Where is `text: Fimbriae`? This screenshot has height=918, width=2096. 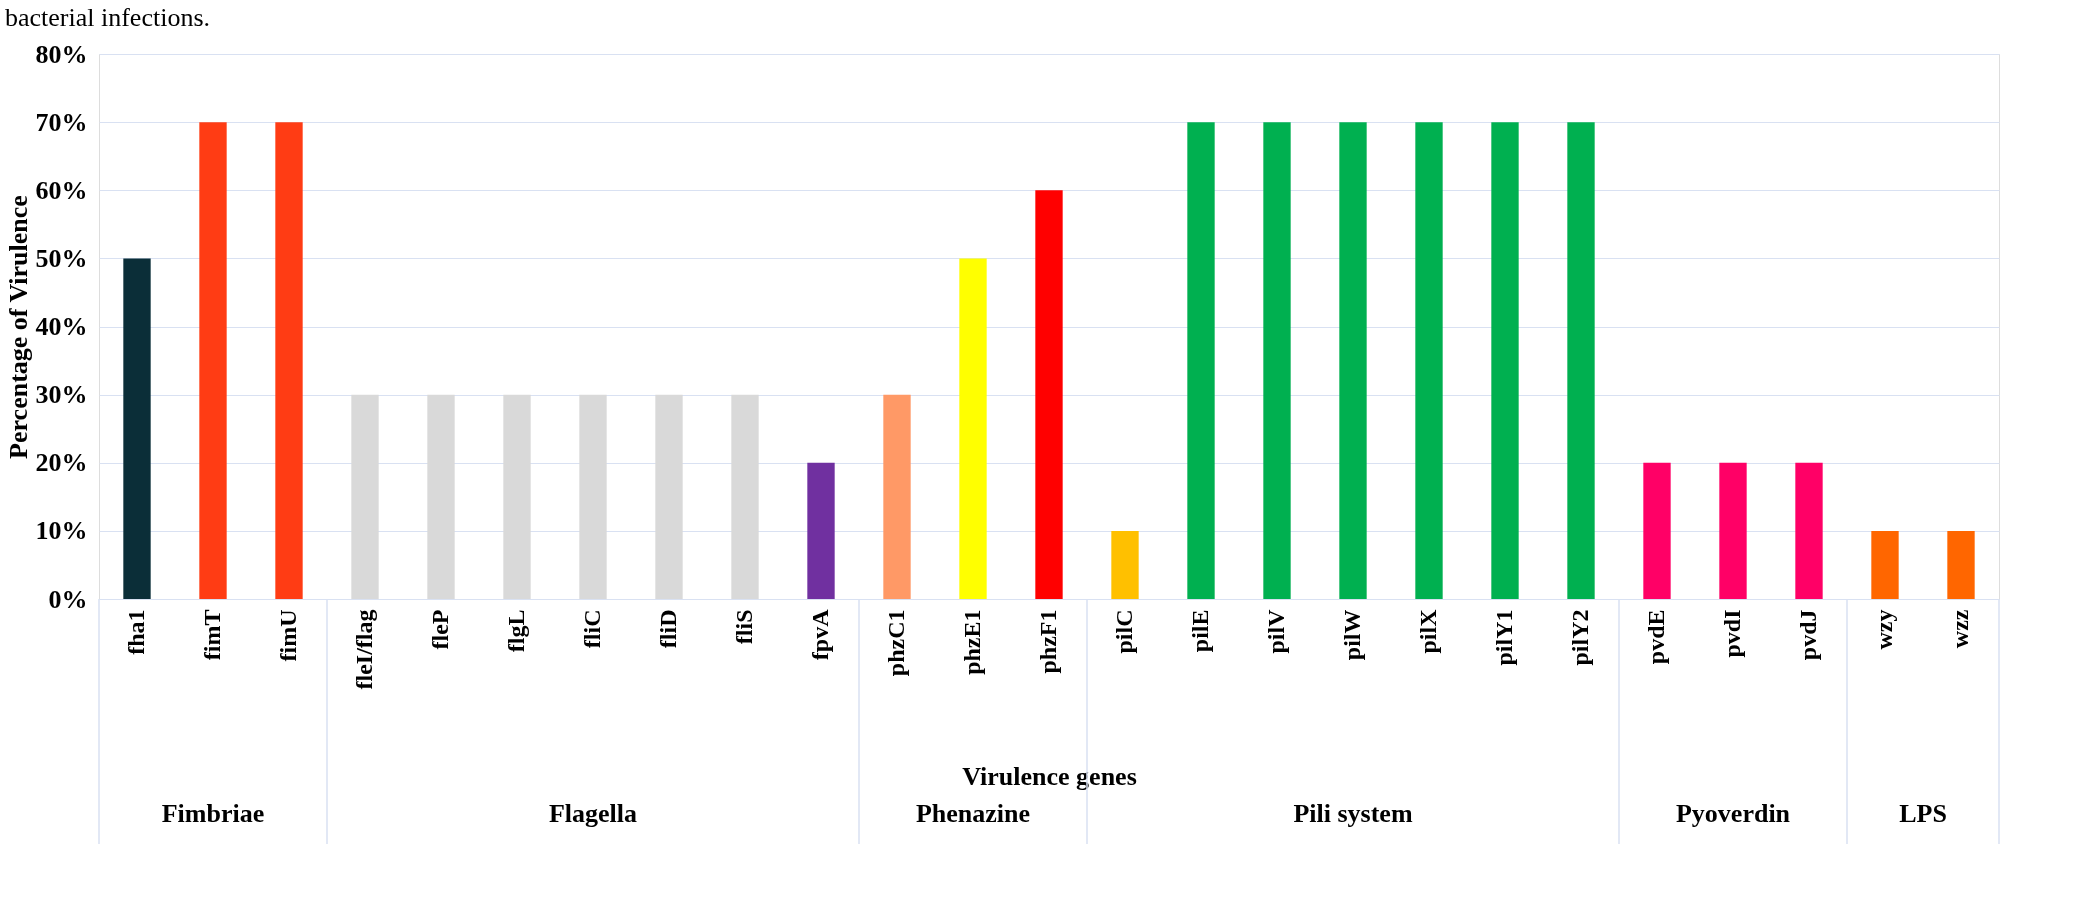
text: Fimbriae is located at coordinates (213, 813).